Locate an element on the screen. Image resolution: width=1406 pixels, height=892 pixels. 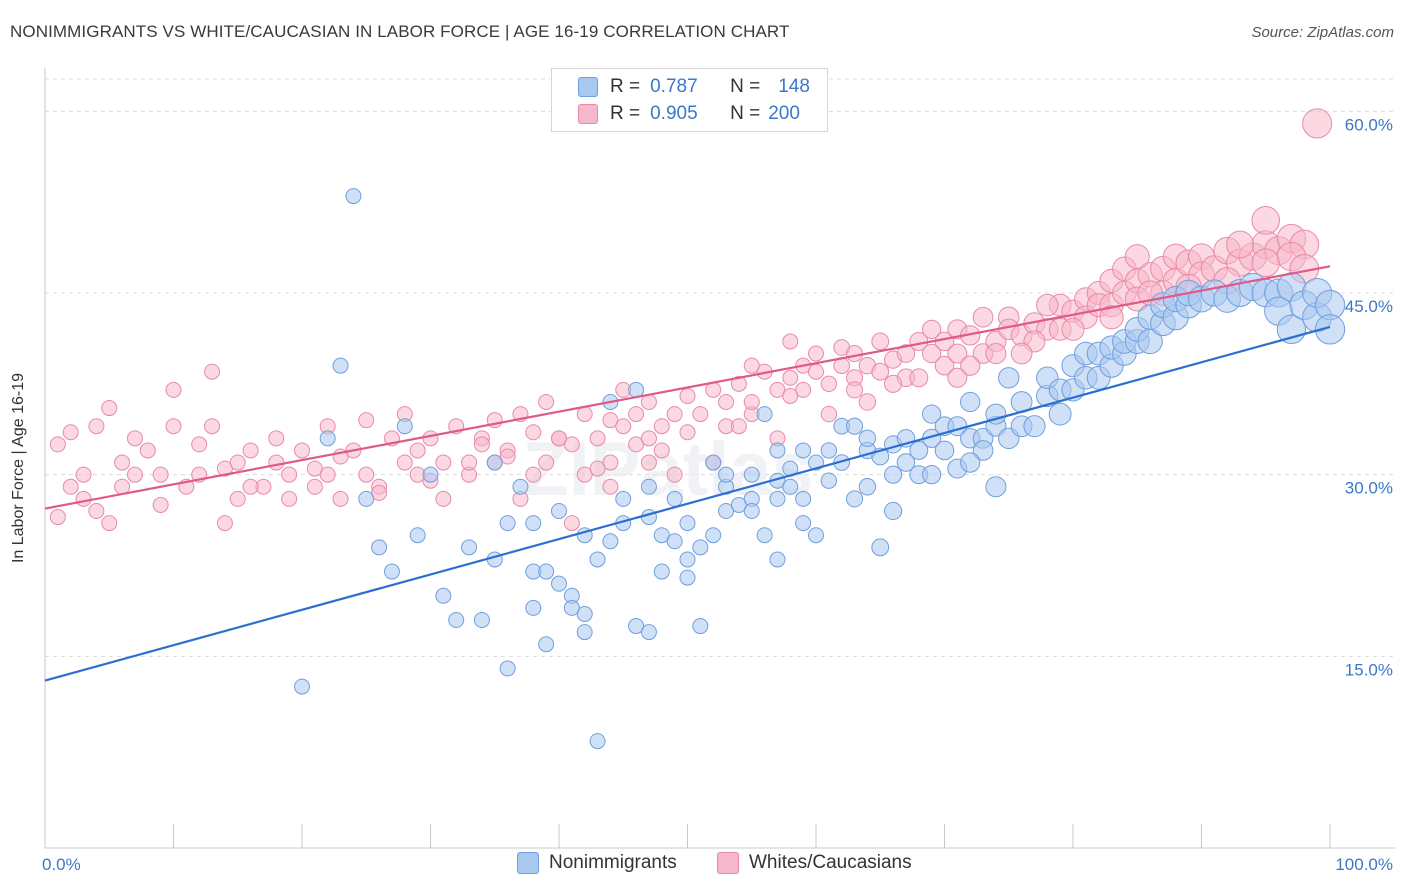
legend-r-label: R = is located at coordinates (625, 86).